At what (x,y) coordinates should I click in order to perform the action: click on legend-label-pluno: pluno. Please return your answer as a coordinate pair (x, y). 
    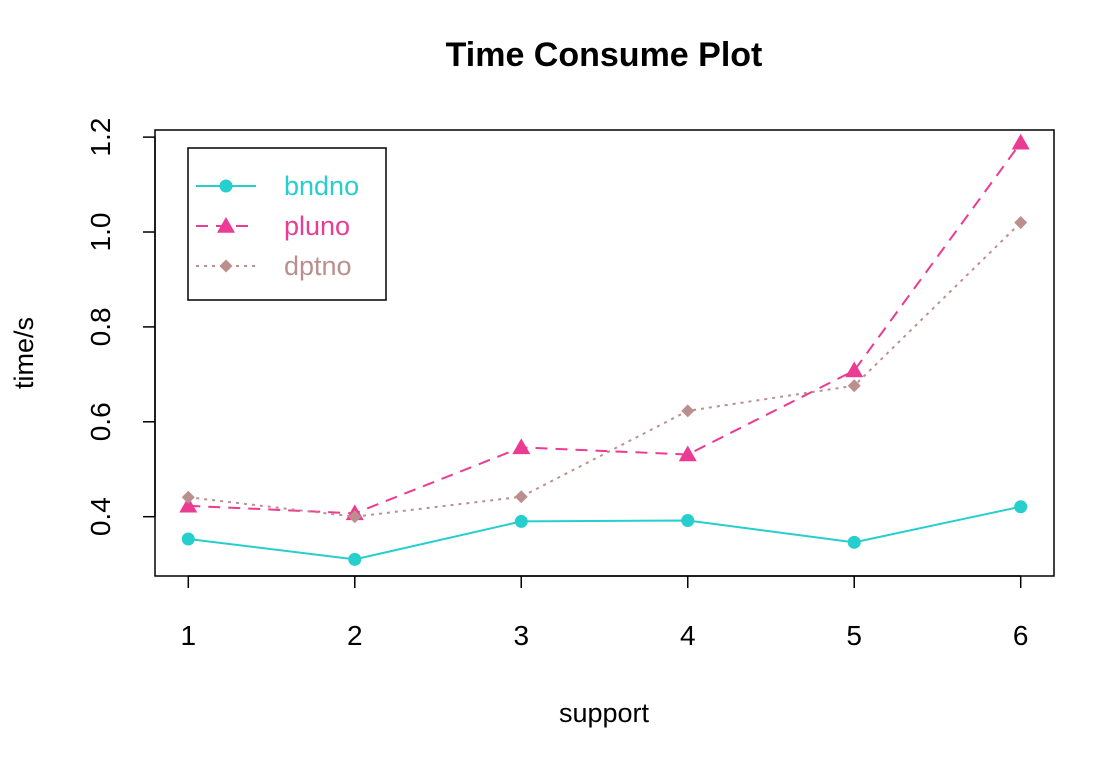
    Looking at the image, I should click on (317, 226).